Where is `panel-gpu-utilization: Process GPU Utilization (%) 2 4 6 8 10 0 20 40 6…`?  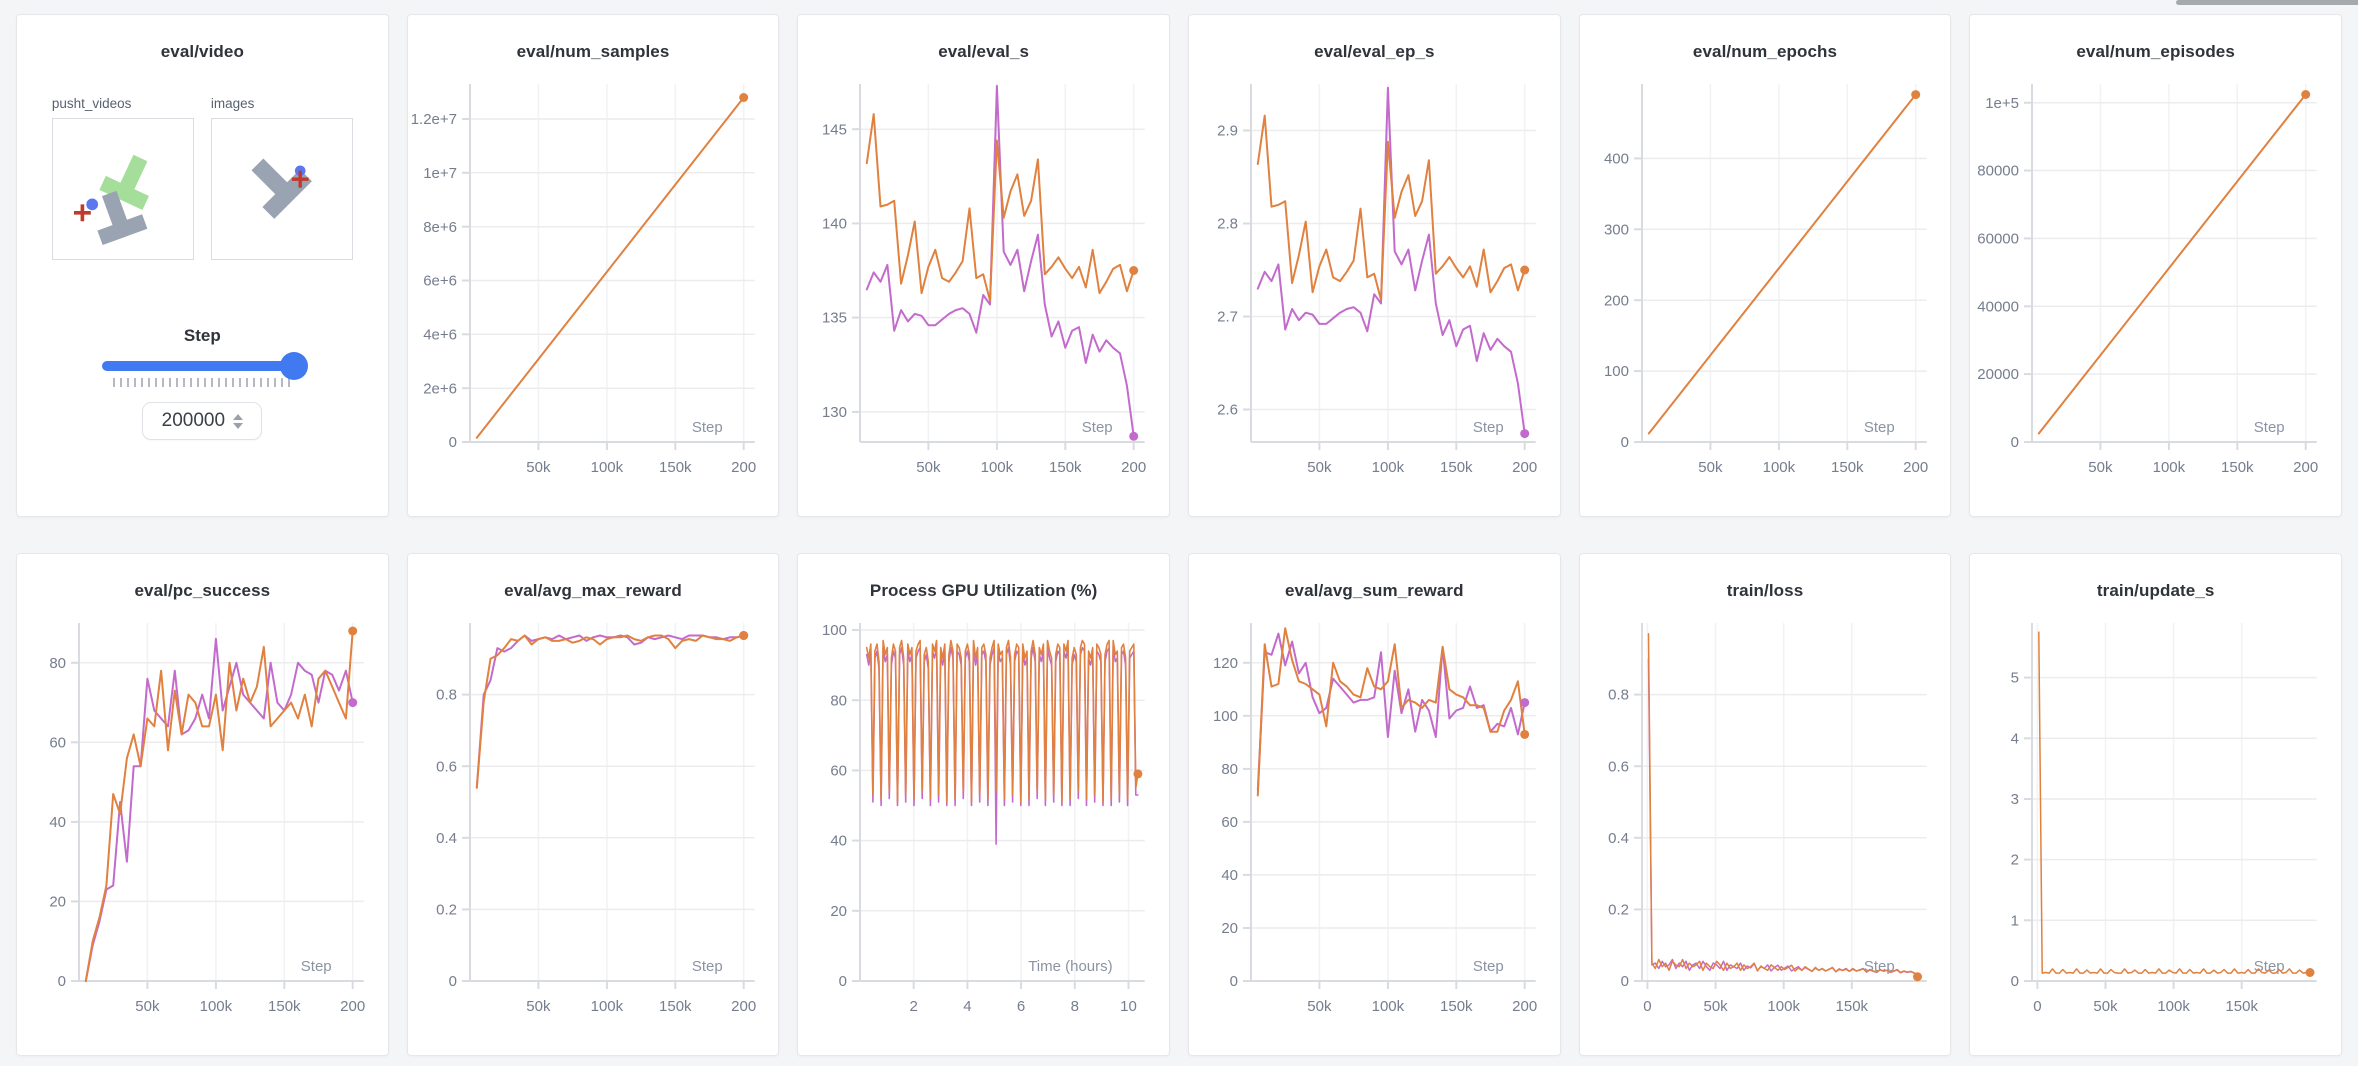 panel-gpu-utilization: Process GPU Utilization (%) 2 4 6 8 10 0 20 40 6… is located at coordinates (983, 804).